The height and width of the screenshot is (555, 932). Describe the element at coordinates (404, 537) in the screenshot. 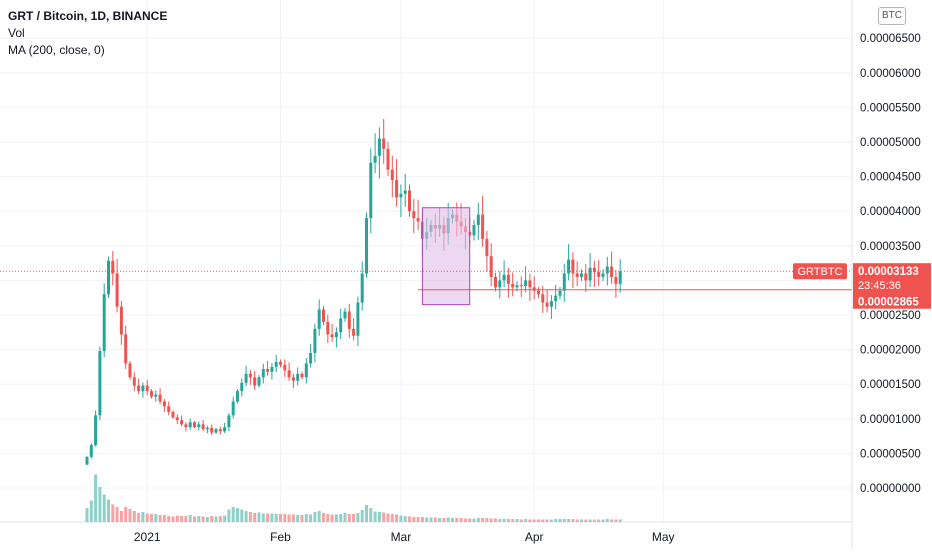

I see `time-axis: 2021 Feb Mar Apr May` at that location.